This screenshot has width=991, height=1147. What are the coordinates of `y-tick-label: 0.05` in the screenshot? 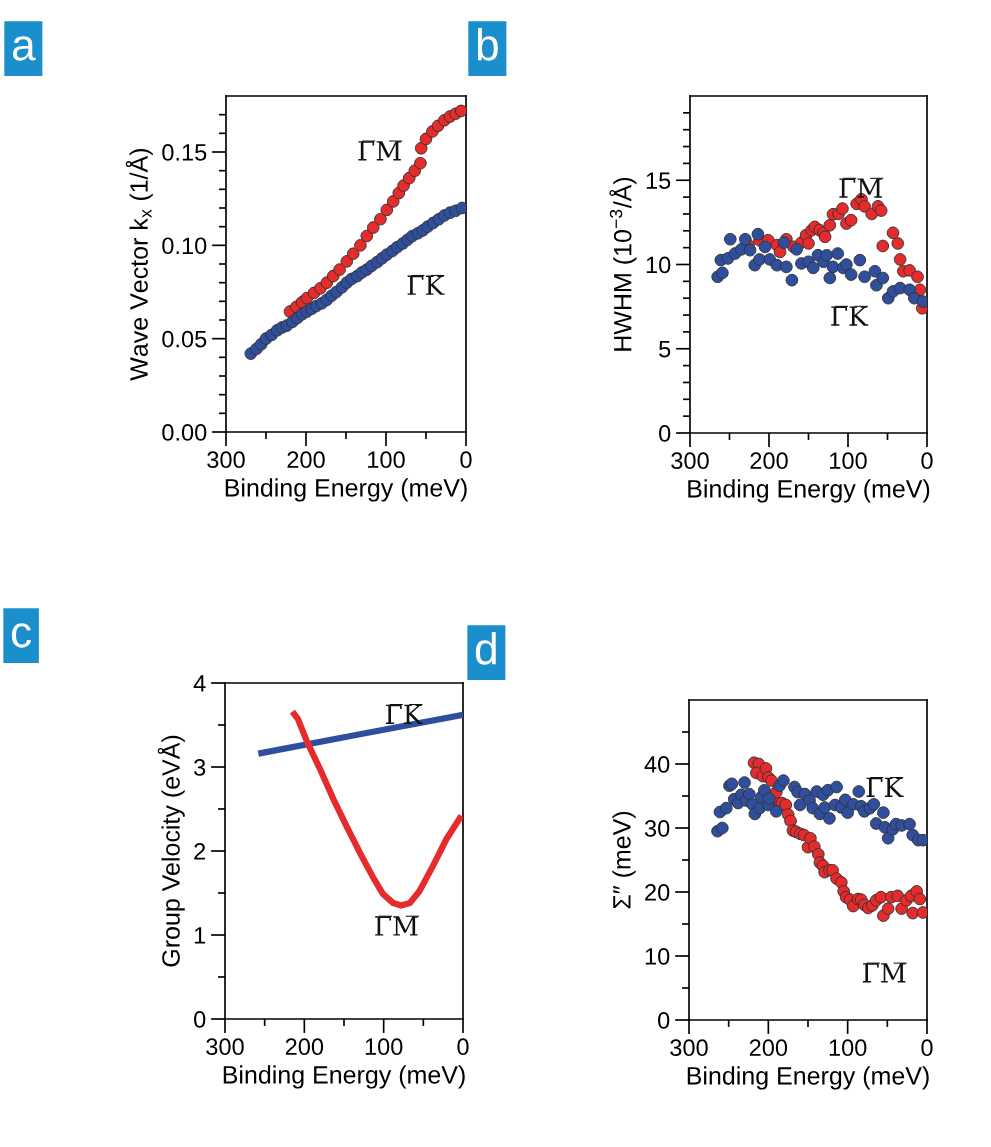 It's located at (184, 339).